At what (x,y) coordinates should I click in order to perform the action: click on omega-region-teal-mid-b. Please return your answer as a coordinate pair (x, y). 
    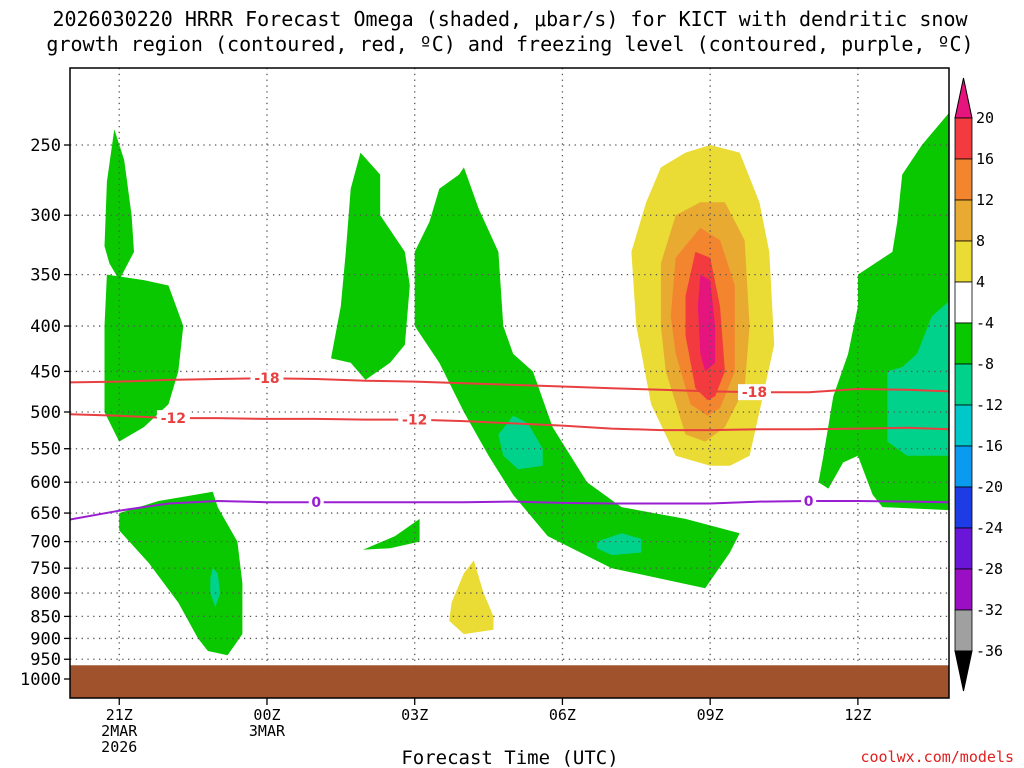
    Looking at the image, I should click on (619, 544).